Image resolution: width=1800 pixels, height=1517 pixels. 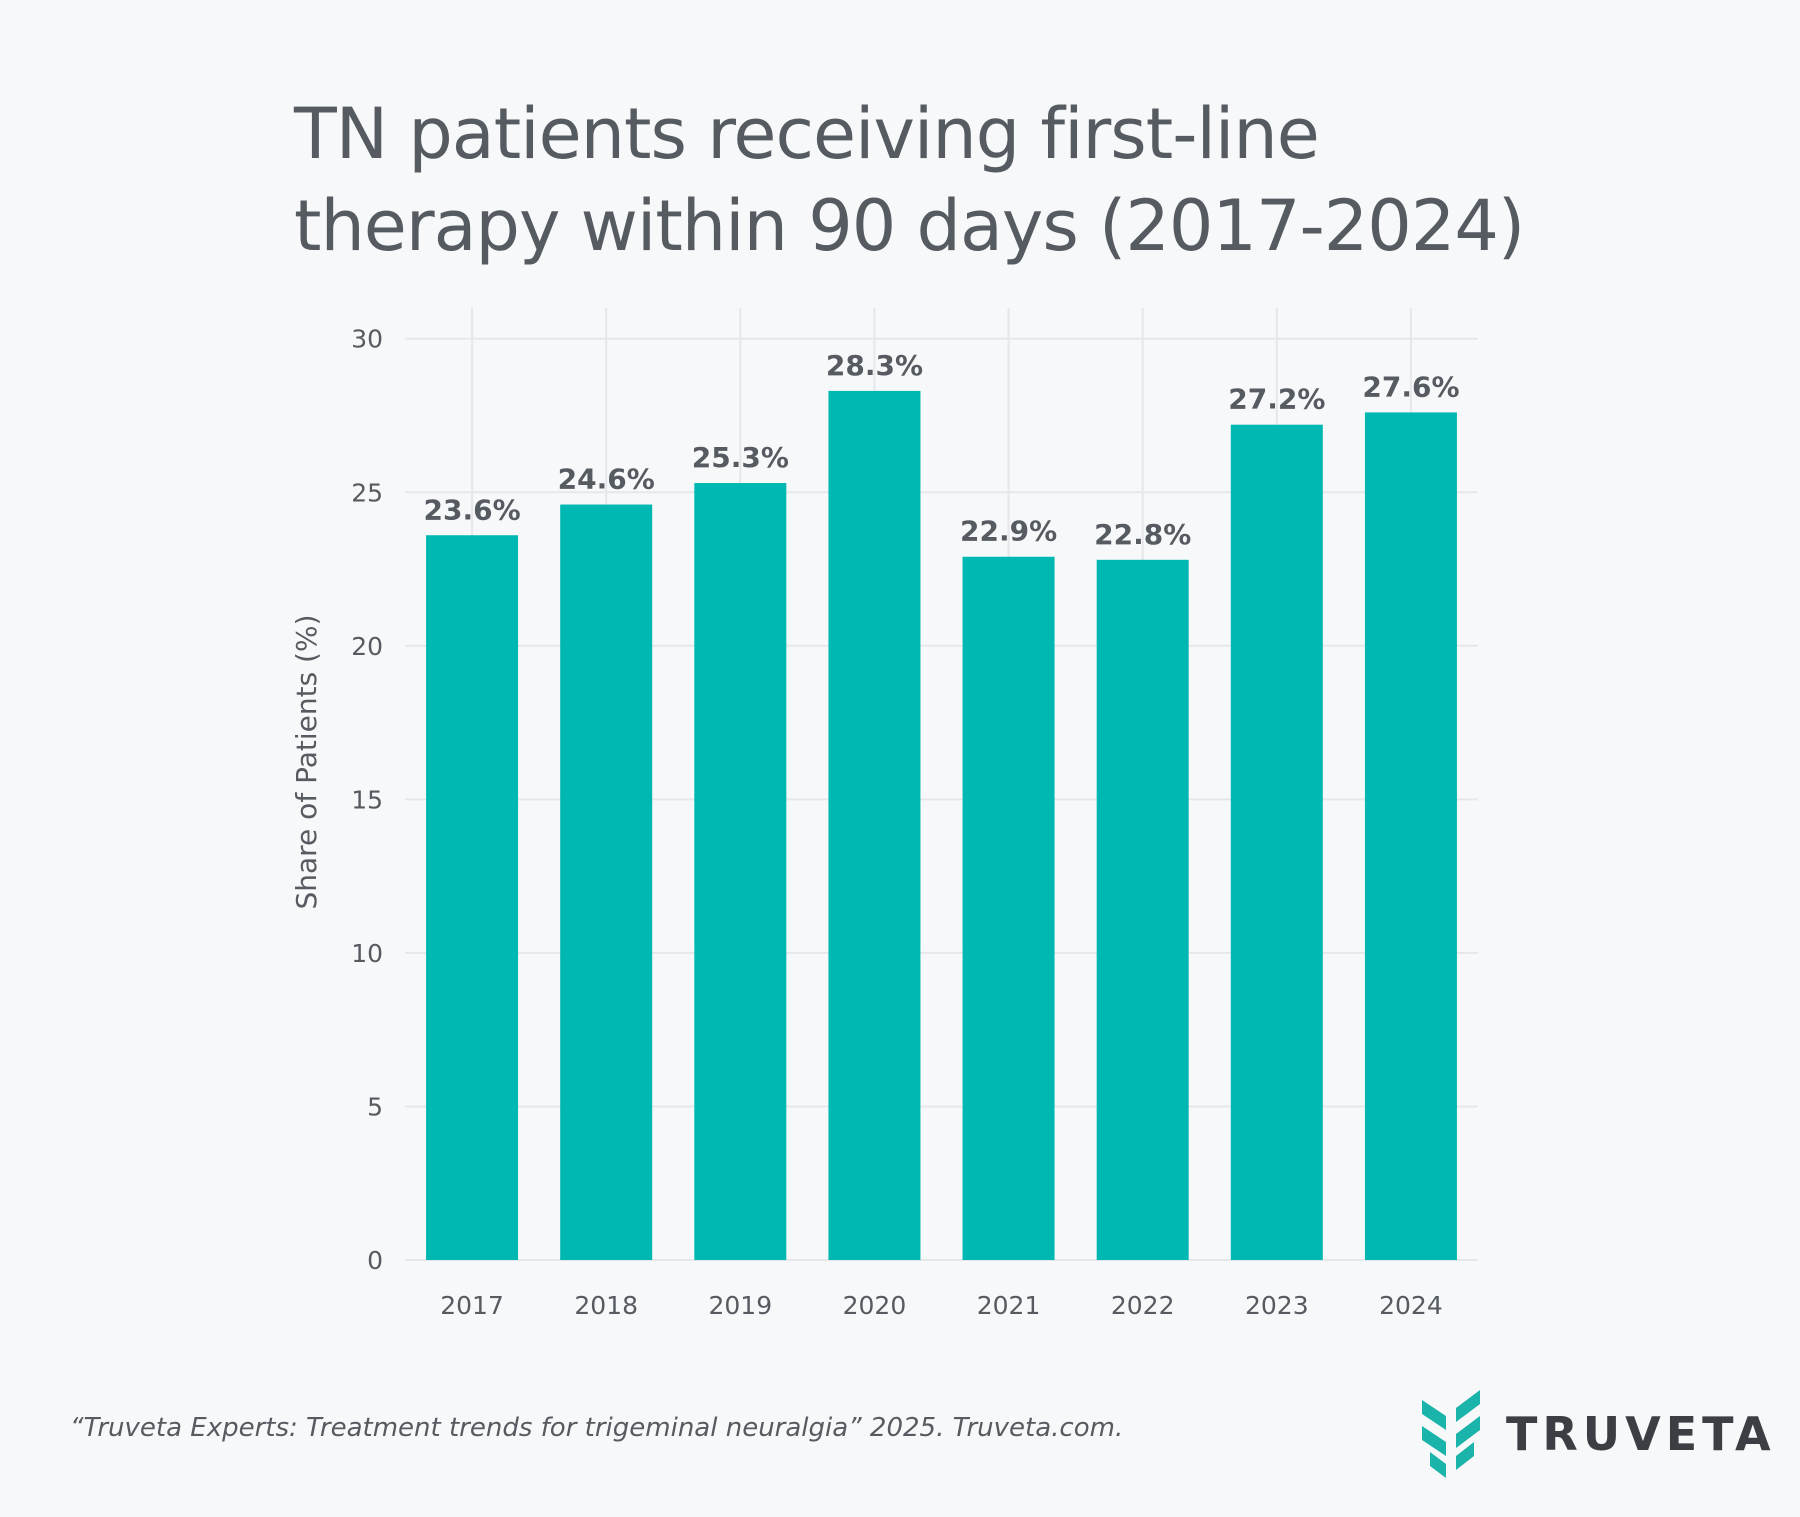 I want to click on y-tick-label: 30, so click(x=367, y=339).